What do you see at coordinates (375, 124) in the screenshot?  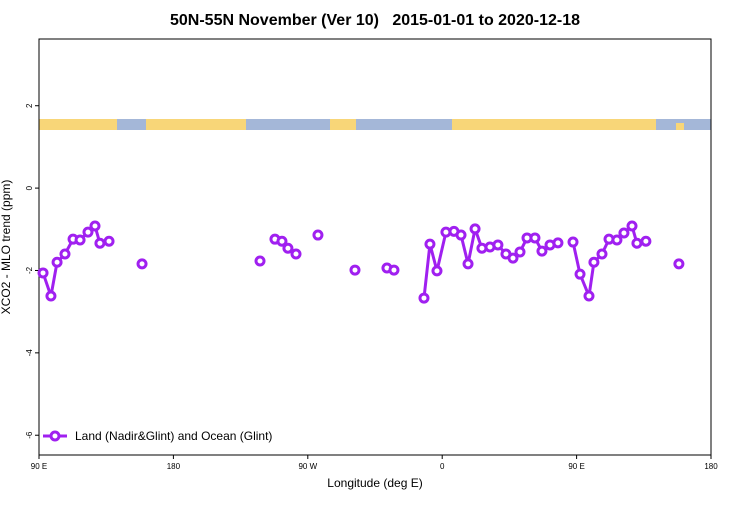 I see `surface-band` at bounding box center [375, 124].